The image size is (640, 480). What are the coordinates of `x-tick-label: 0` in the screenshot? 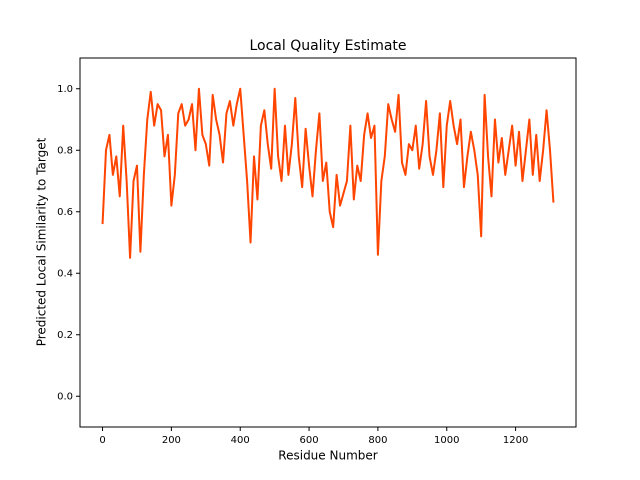 It's located at (102, 440).